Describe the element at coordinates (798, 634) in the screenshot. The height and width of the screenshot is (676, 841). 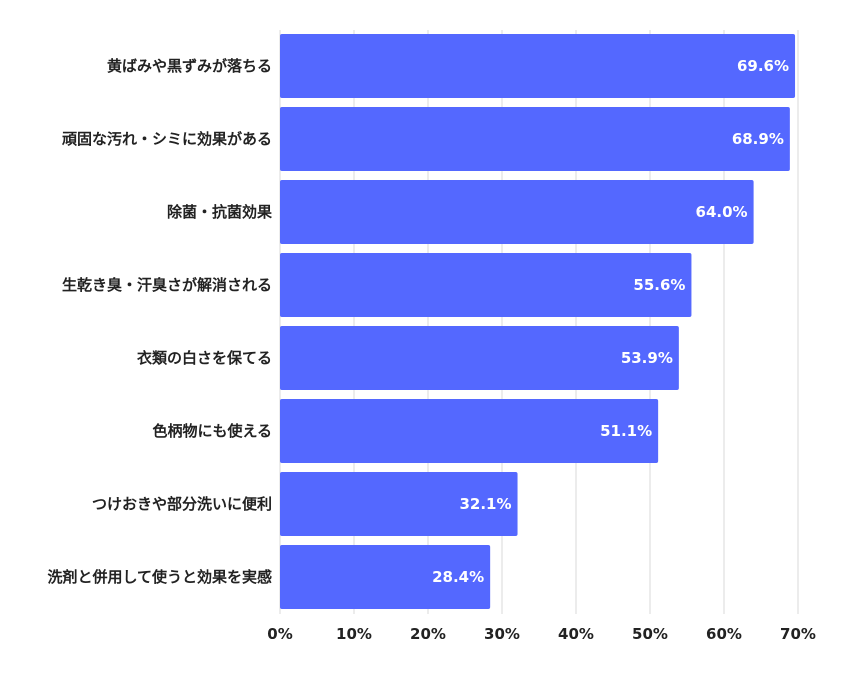
I see `x-tick-label: 70%` at that location.